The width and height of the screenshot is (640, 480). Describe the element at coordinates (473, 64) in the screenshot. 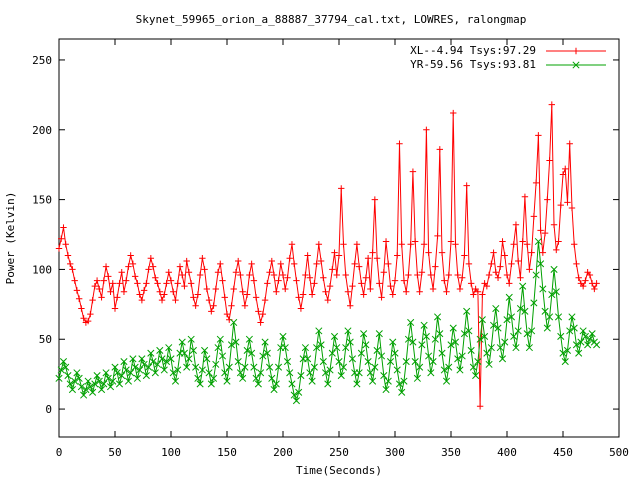

I see `legend-label-yr: YR-59.56 Tsys:93.81` at that location.